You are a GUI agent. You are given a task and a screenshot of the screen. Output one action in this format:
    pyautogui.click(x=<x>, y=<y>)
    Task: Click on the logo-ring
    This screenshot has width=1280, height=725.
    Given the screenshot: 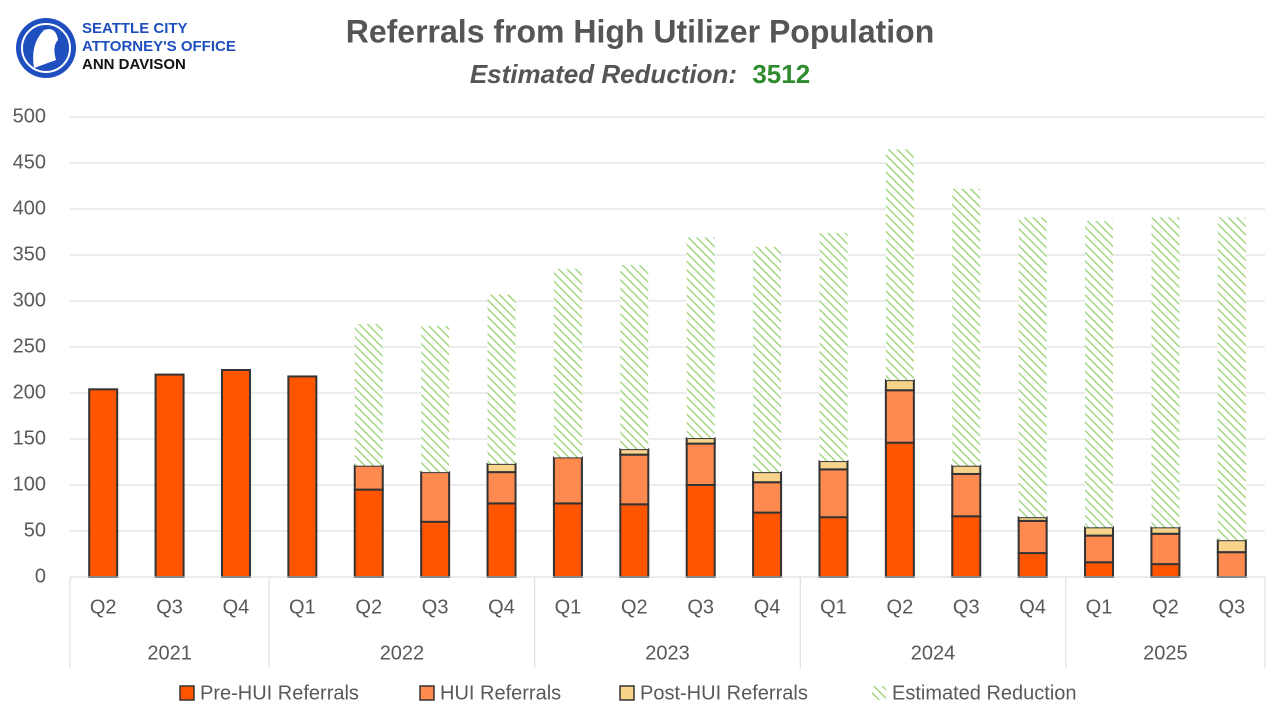 What is the action you would take?
    pyautogui.click(x=46, y=48)
    